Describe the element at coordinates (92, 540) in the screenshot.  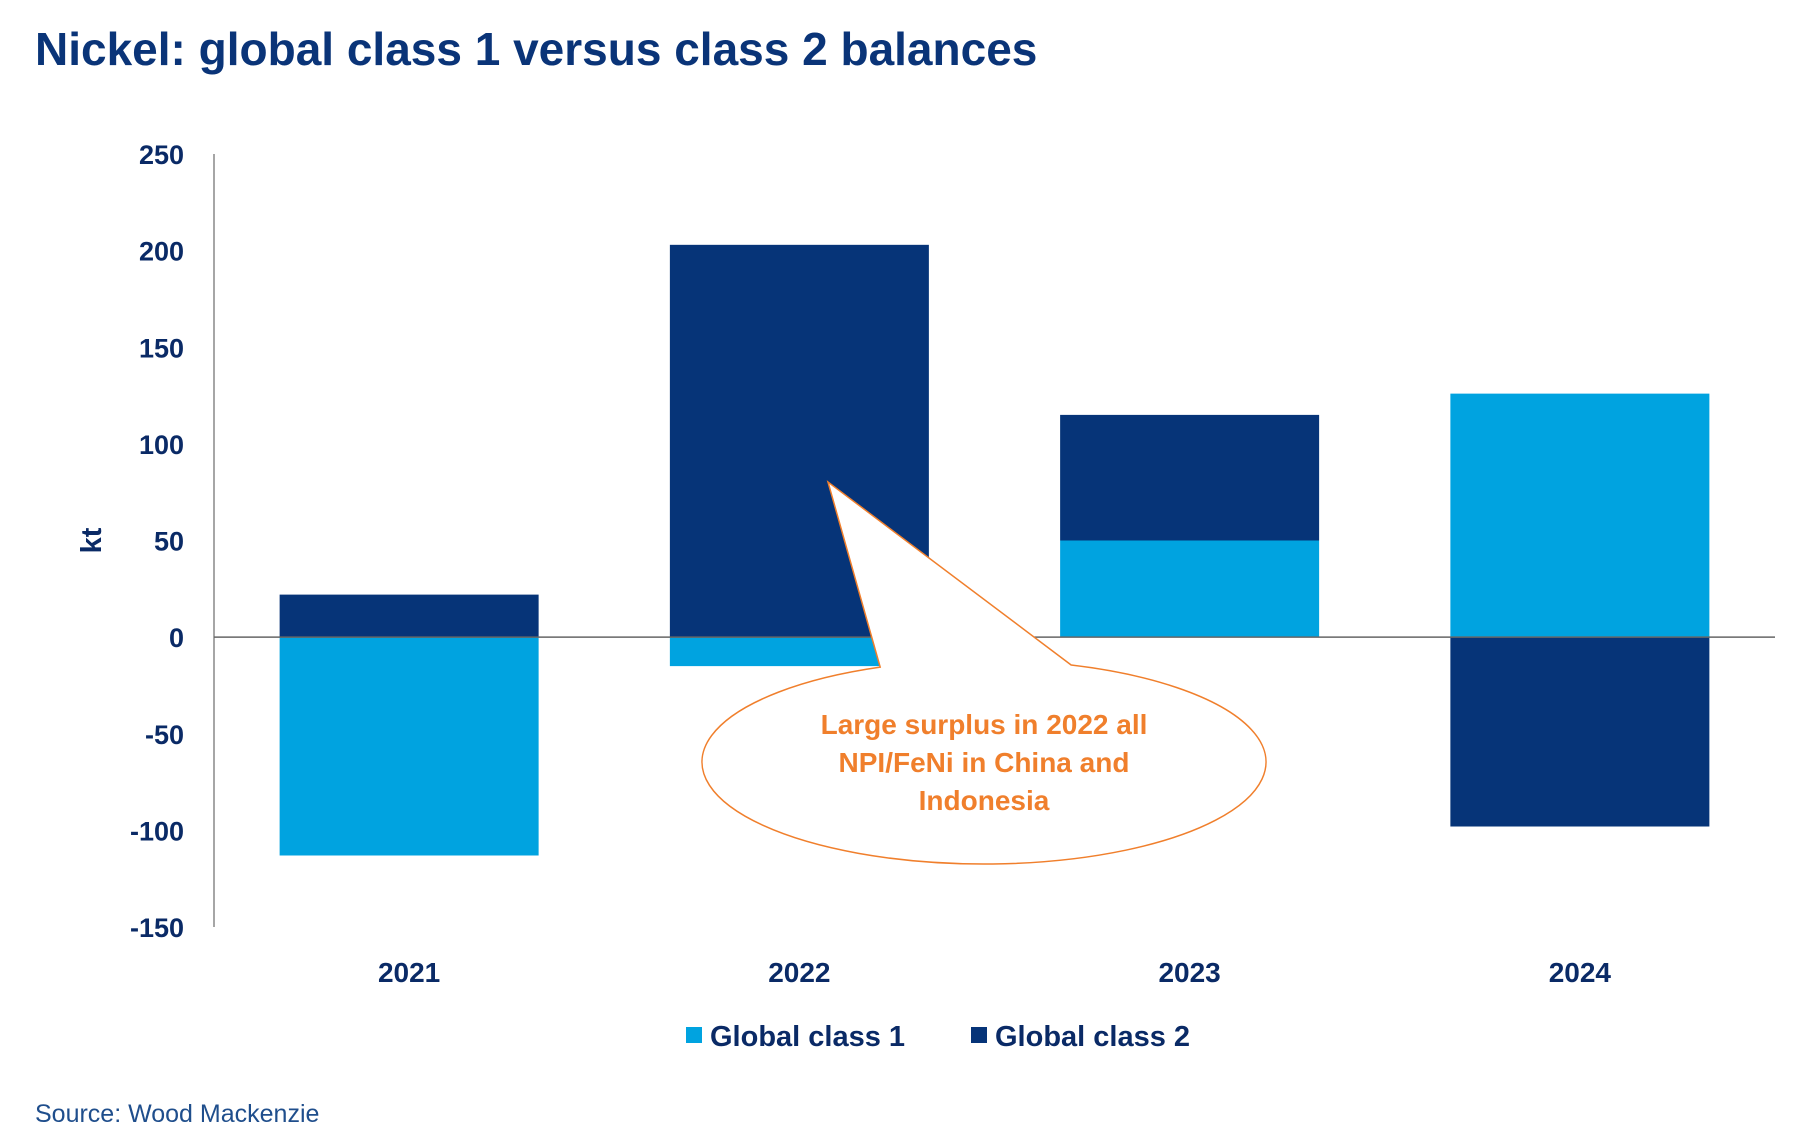
I see `y-axis-label: kt` at that location.